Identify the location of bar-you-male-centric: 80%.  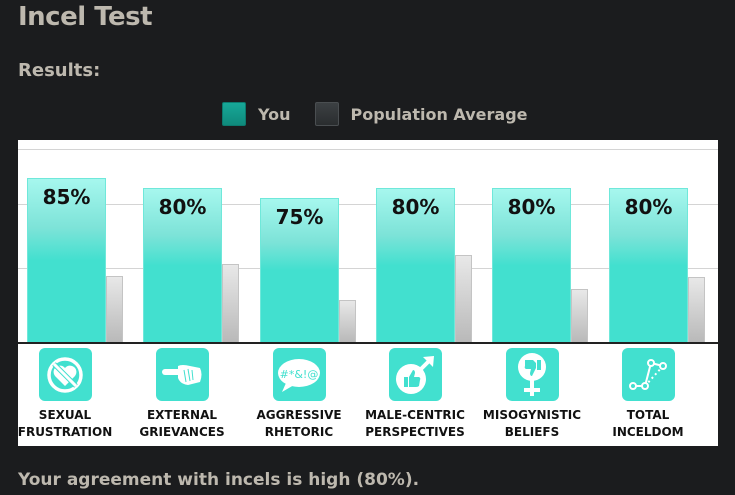
(415, 265).